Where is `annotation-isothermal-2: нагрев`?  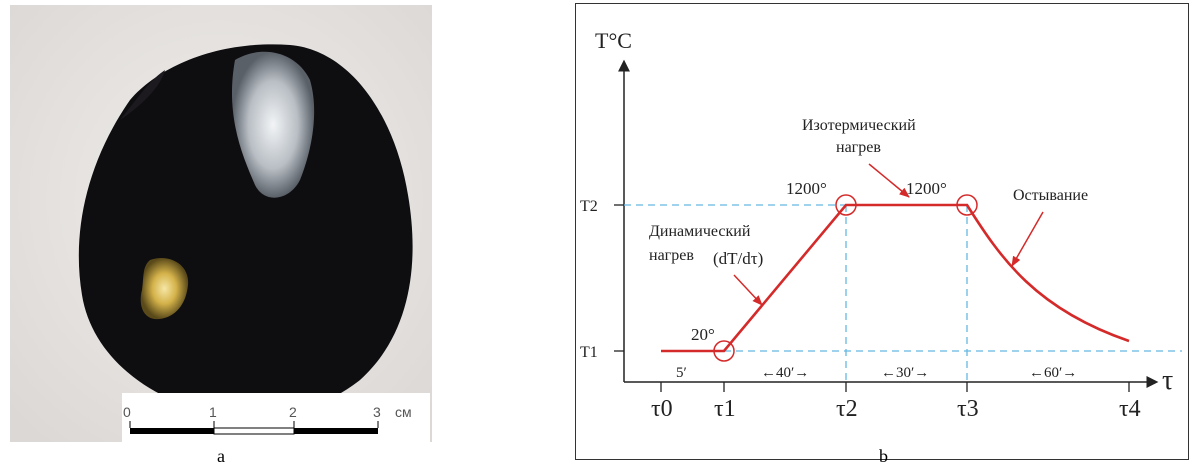
annotation-isothermal-2: нагрев is located at coordinates (858, 147).